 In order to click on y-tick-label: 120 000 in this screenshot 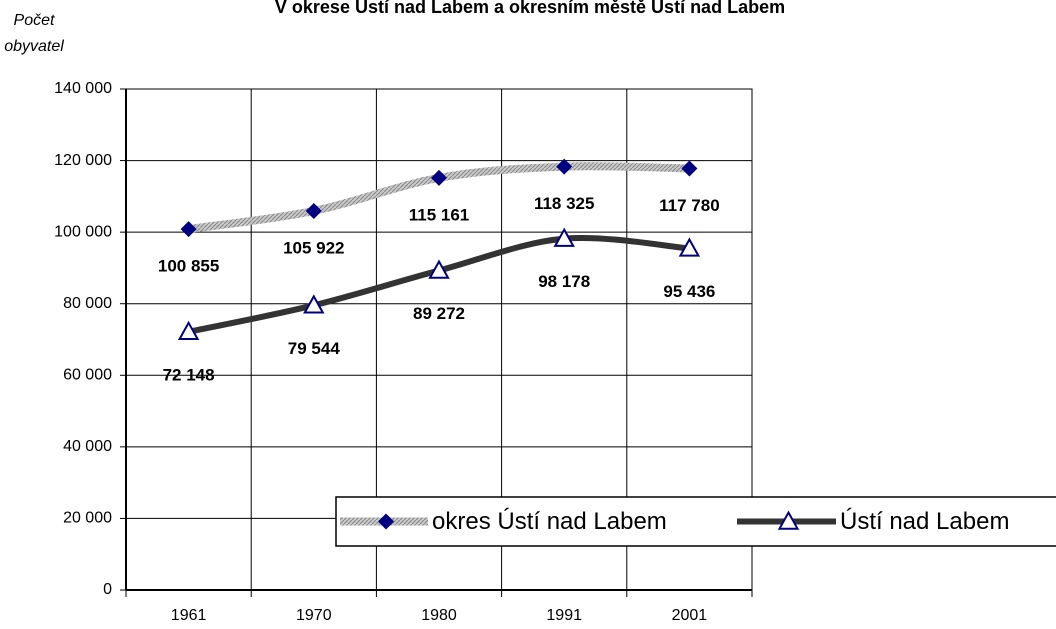, I will do `click(83, 160)`.